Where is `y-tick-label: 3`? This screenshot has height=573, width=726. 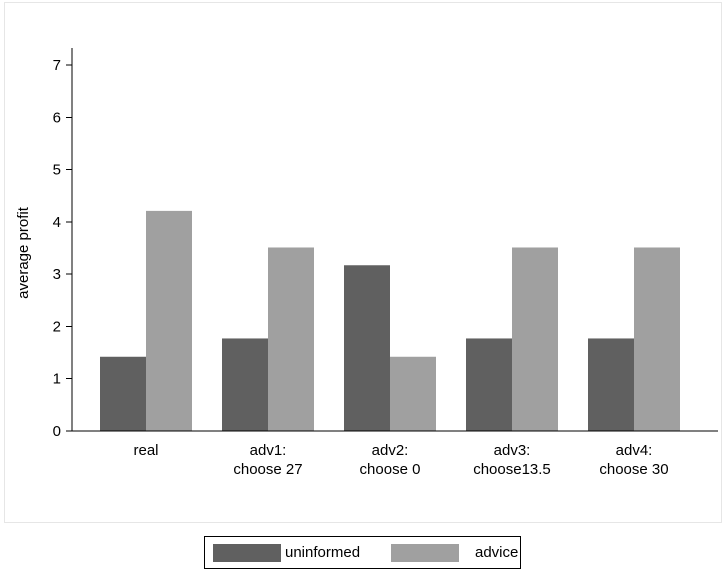 y-tick-label: 3 is located at coordinates (57, 274).